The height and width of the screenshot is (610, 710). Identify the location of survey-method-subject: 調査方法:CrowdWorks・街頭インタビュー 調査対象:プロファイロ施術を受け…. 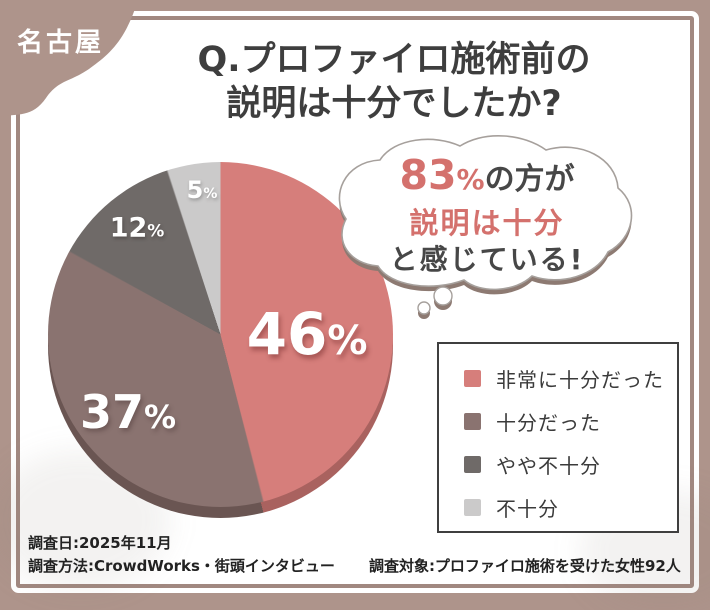
(354, 566).